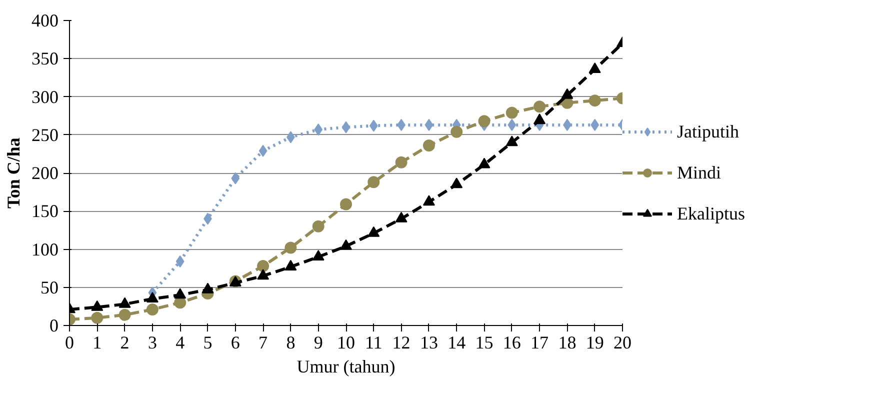 The height and width of the screenshot is (412, 890). What do you see at coordinates (401, 342) in the screenshot?
I see `x-tick-label: 12` at bounding box center [401, 342].